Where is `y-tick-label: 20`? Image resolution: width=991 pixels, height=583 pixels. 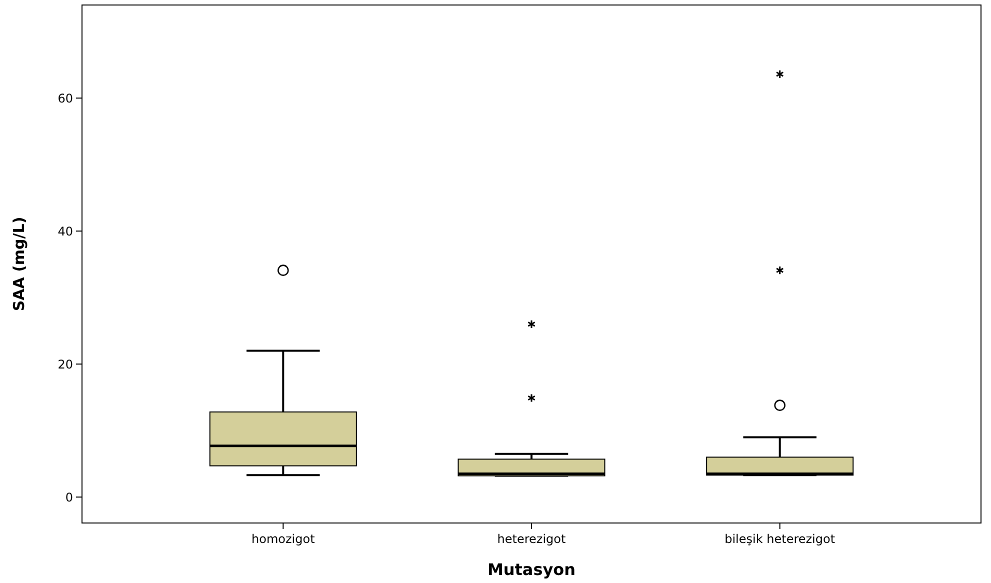
y-tick-label: 20 is located at coordinates (65, 364).